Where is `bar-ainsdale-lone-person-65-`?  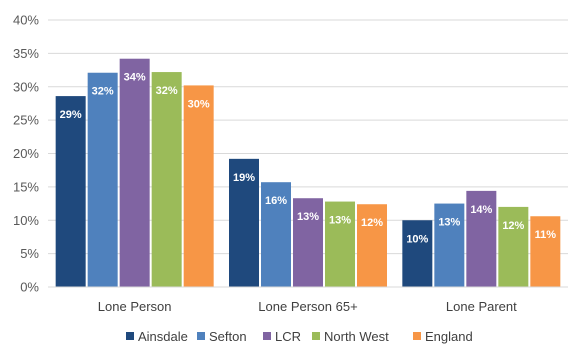 bar-ainsdale-lone-person-65- is located at coordinates (244, 222).